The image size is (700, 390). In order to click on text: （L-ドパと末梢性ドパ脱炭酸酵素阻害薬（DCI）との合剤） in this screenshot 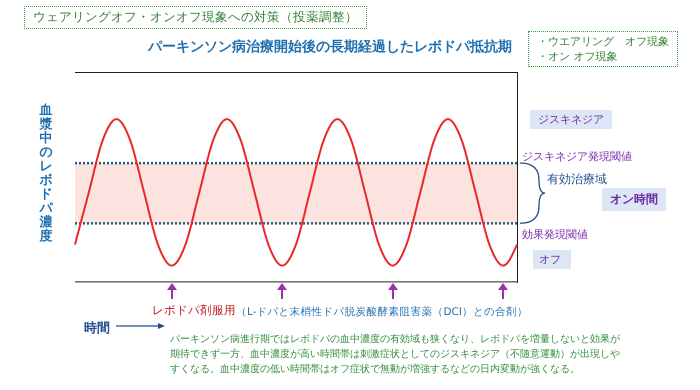, I will do `click(382, 312)`.